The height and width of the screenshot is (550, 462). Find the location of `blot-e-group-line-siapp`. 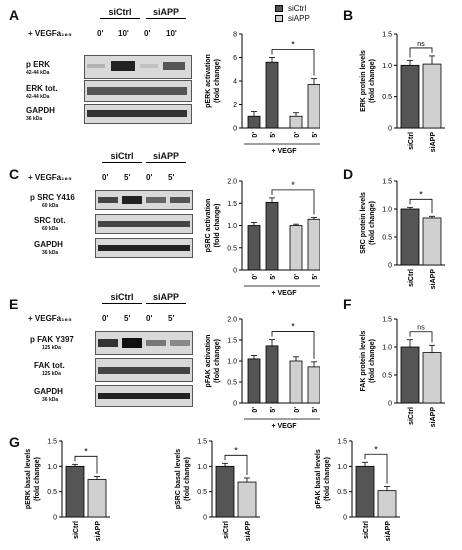

blot-e-group-line-siapp is located at coordinates (166, 303).